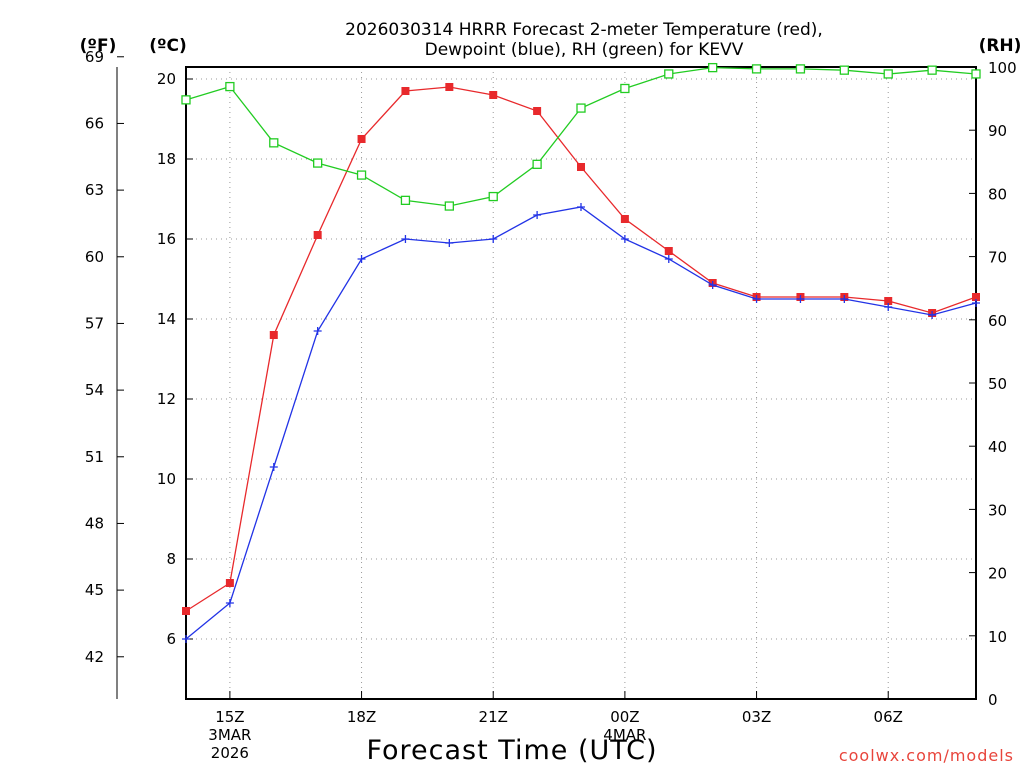 The width and height of the screenshot is (1024, 768). I want to click on time-tick-label: 2026, so click(230, 753).